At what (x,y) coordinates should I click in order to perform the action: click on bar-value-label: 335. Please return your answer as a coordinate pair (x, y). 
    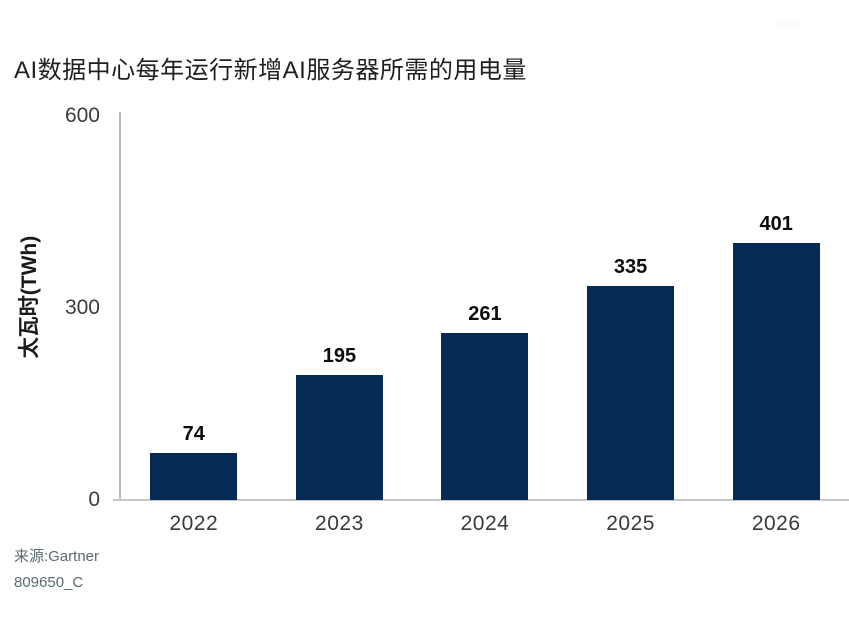
    Looking at the image, I should click on (630, 267).